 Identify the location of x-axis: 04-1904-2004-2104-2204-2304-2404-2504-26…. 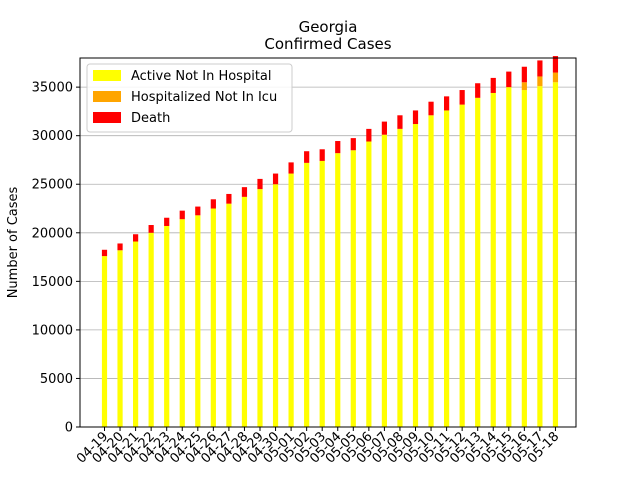
(318, 447).